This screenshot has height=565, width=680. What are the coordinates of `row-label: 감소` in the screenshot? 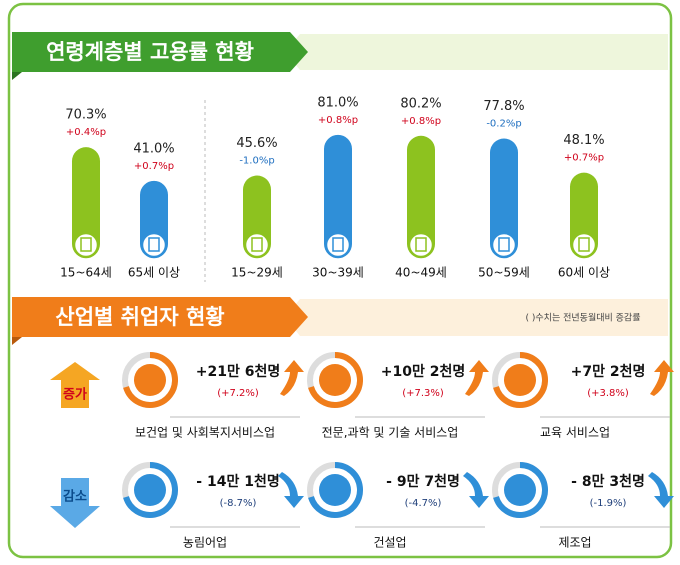 It's located at (75, 497).